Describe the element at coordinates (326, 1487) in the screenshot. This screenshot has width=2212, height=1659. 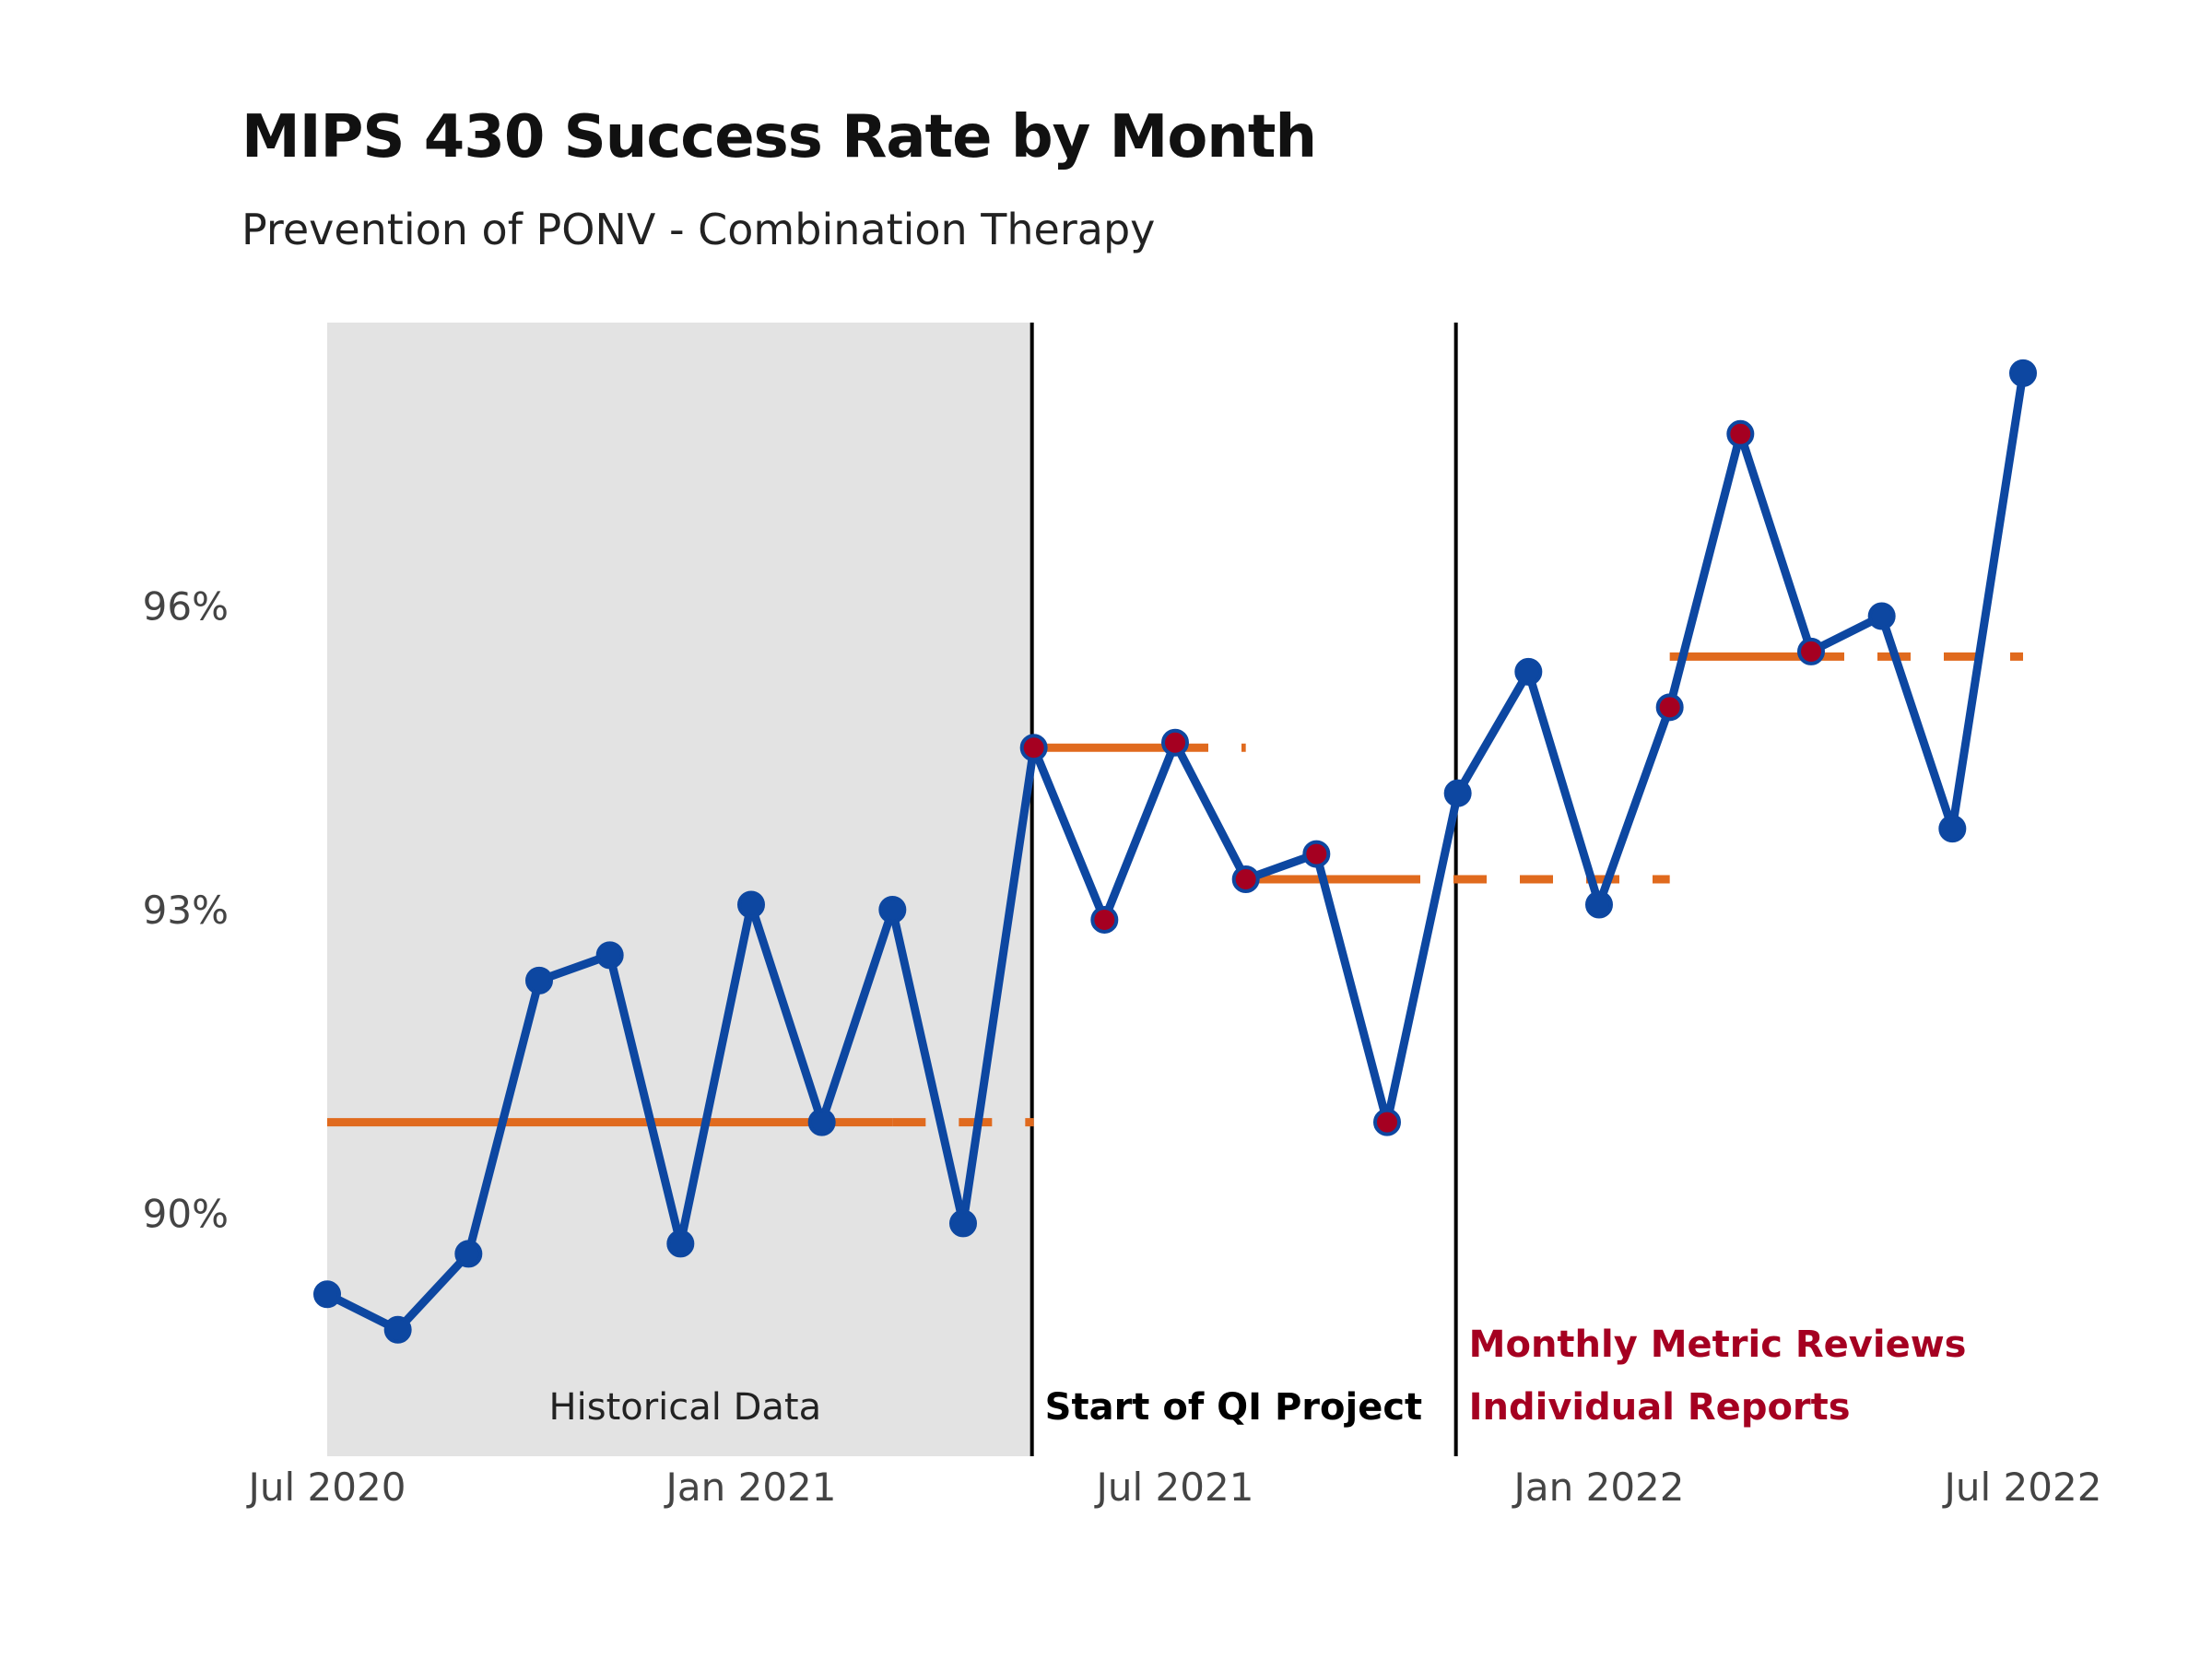
I see `x-tick-label: Jul 2020` at that location.